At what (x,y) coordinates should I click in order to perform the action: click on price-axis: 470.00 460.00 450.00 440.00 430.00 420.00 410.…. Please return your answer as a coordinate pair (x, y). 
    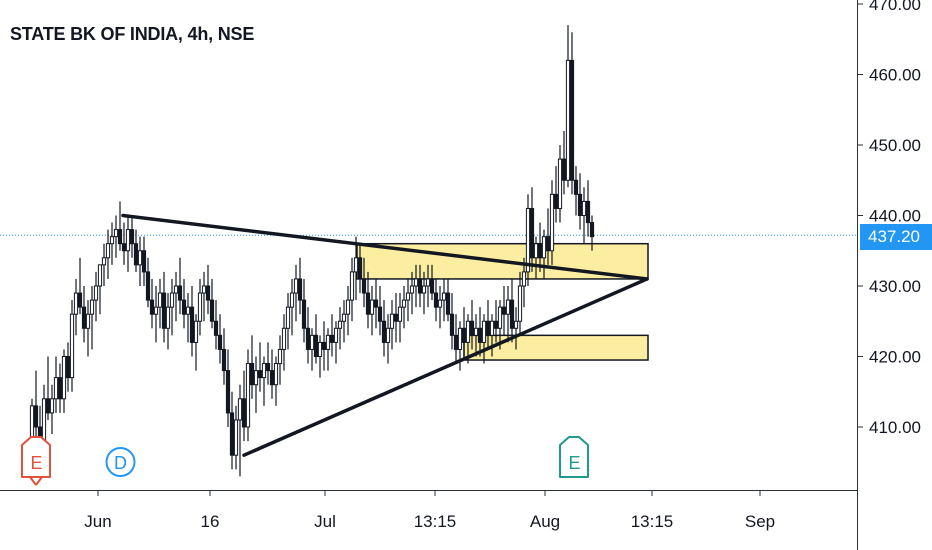
    Looking at the image, I should click on (889, 218).